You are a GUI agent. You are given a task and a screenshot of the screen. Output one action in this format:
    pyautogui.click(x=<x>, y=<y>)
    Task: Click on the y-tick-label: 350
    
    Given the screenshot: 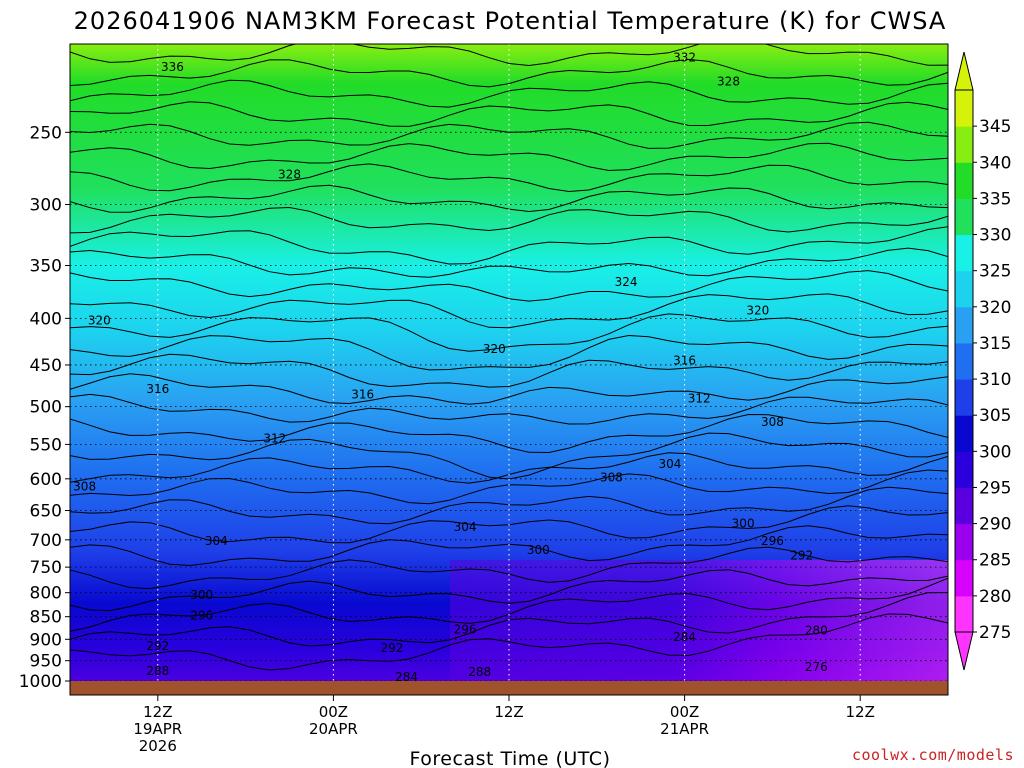 What is the action you would take?
    pyautogui.click(x=46, y=266)
    